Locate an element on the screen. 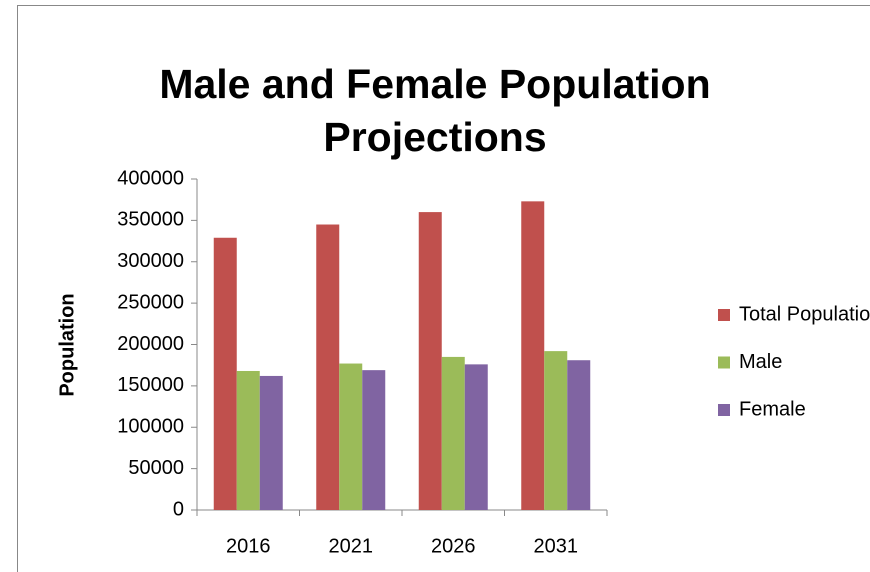 The width and height of the screenshot is (870, 572). y-tick-label: 200000 is located at coordinates (150, 344).